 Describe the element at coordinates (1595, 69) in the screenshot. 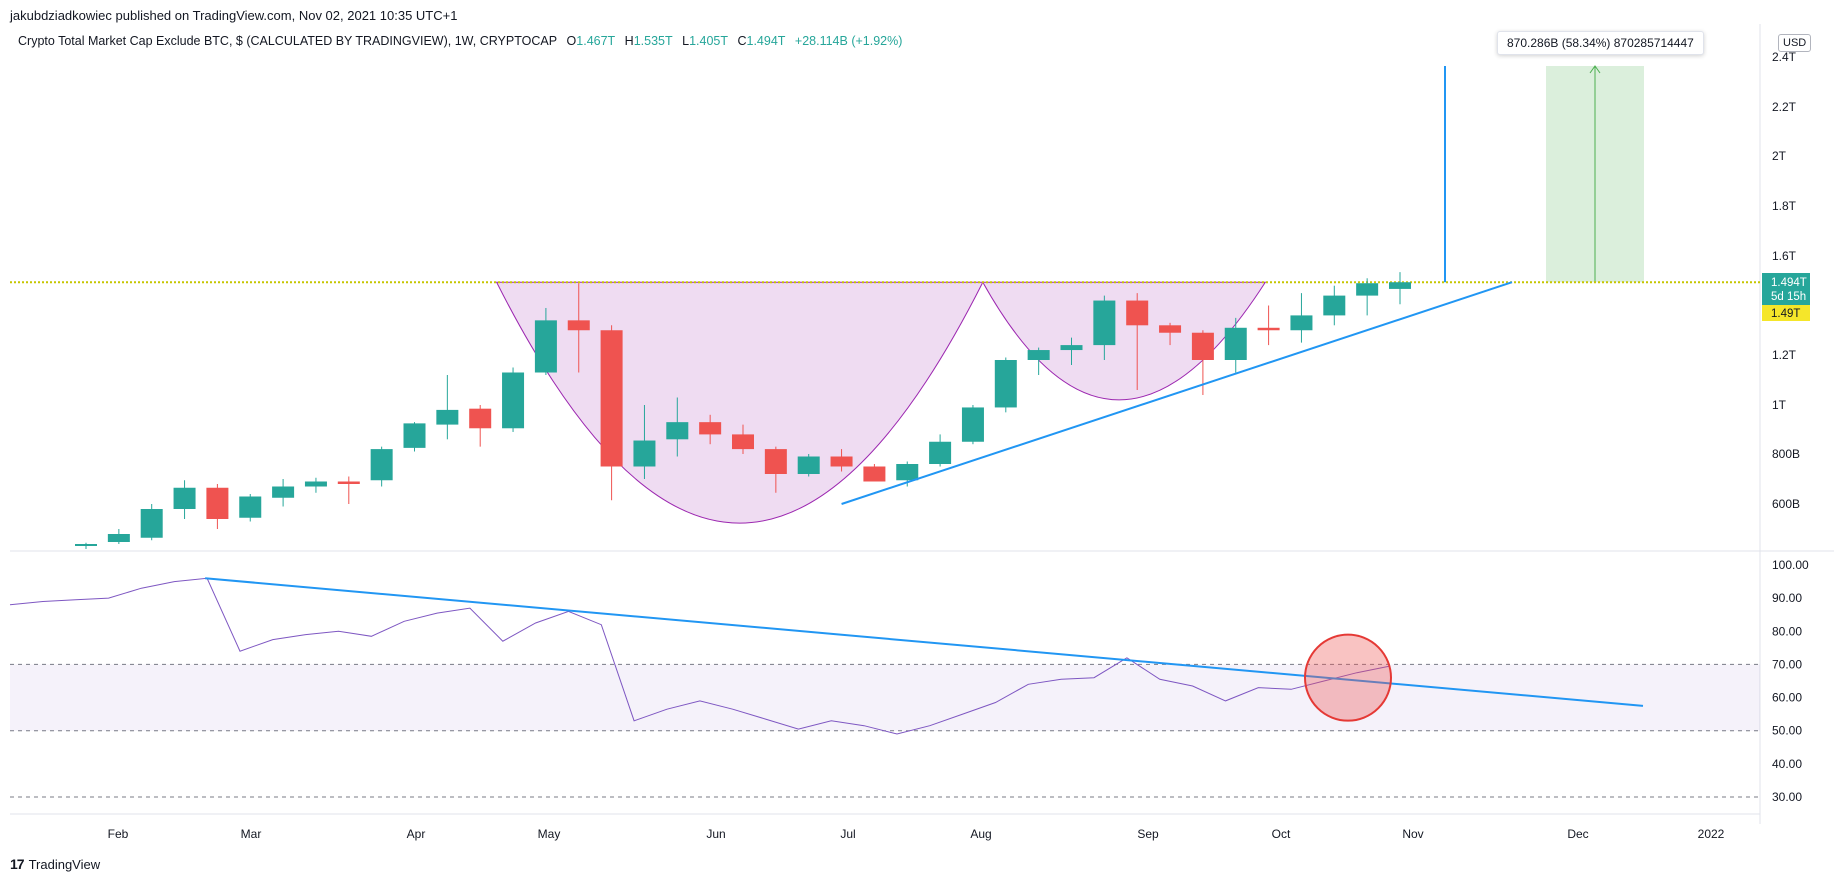

I see `target-arrow-head` at that location.